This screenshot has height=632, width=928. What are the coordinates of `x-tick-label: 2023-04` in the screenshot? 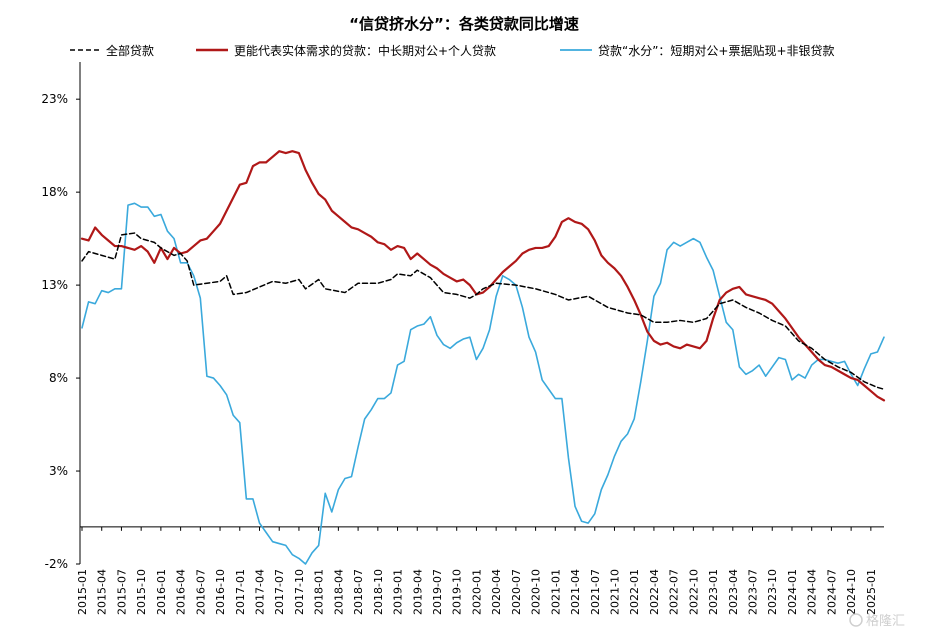 It's located at (733, 592).